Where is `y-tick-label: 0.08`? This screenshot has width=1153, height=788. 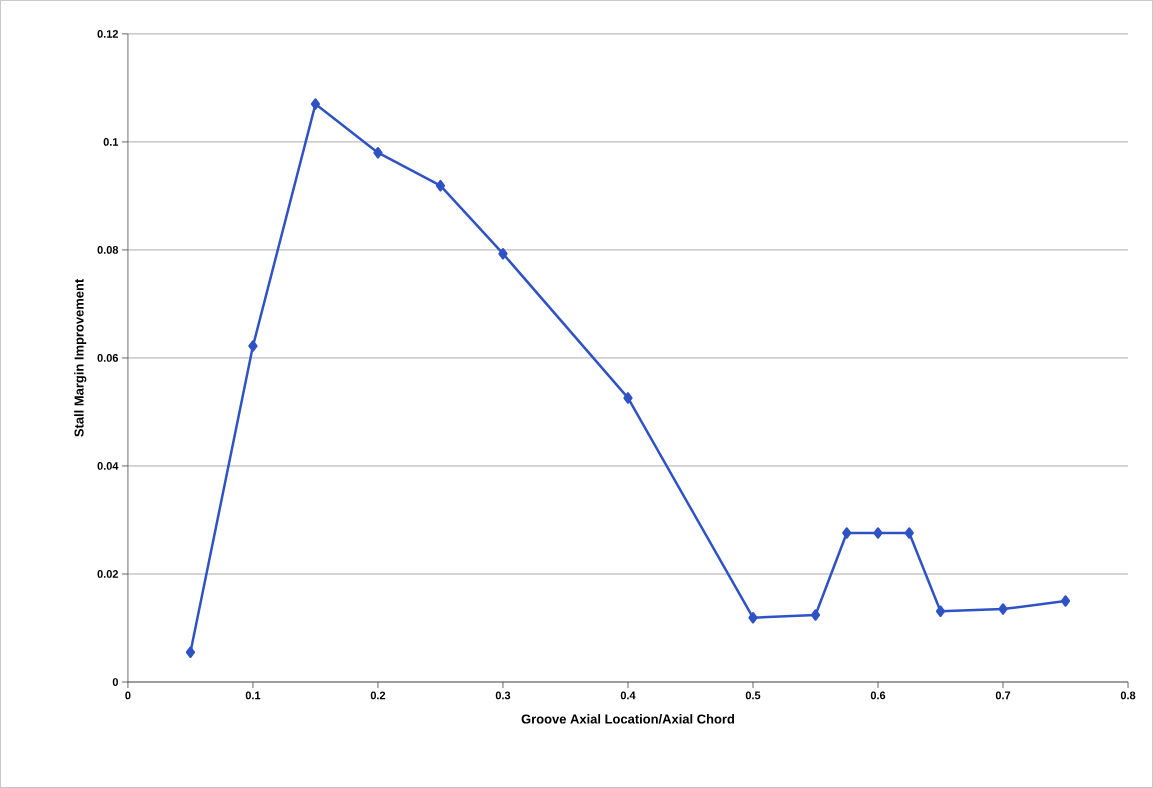 y-tick-label: 0.08 is located at coordinates (108, 250).